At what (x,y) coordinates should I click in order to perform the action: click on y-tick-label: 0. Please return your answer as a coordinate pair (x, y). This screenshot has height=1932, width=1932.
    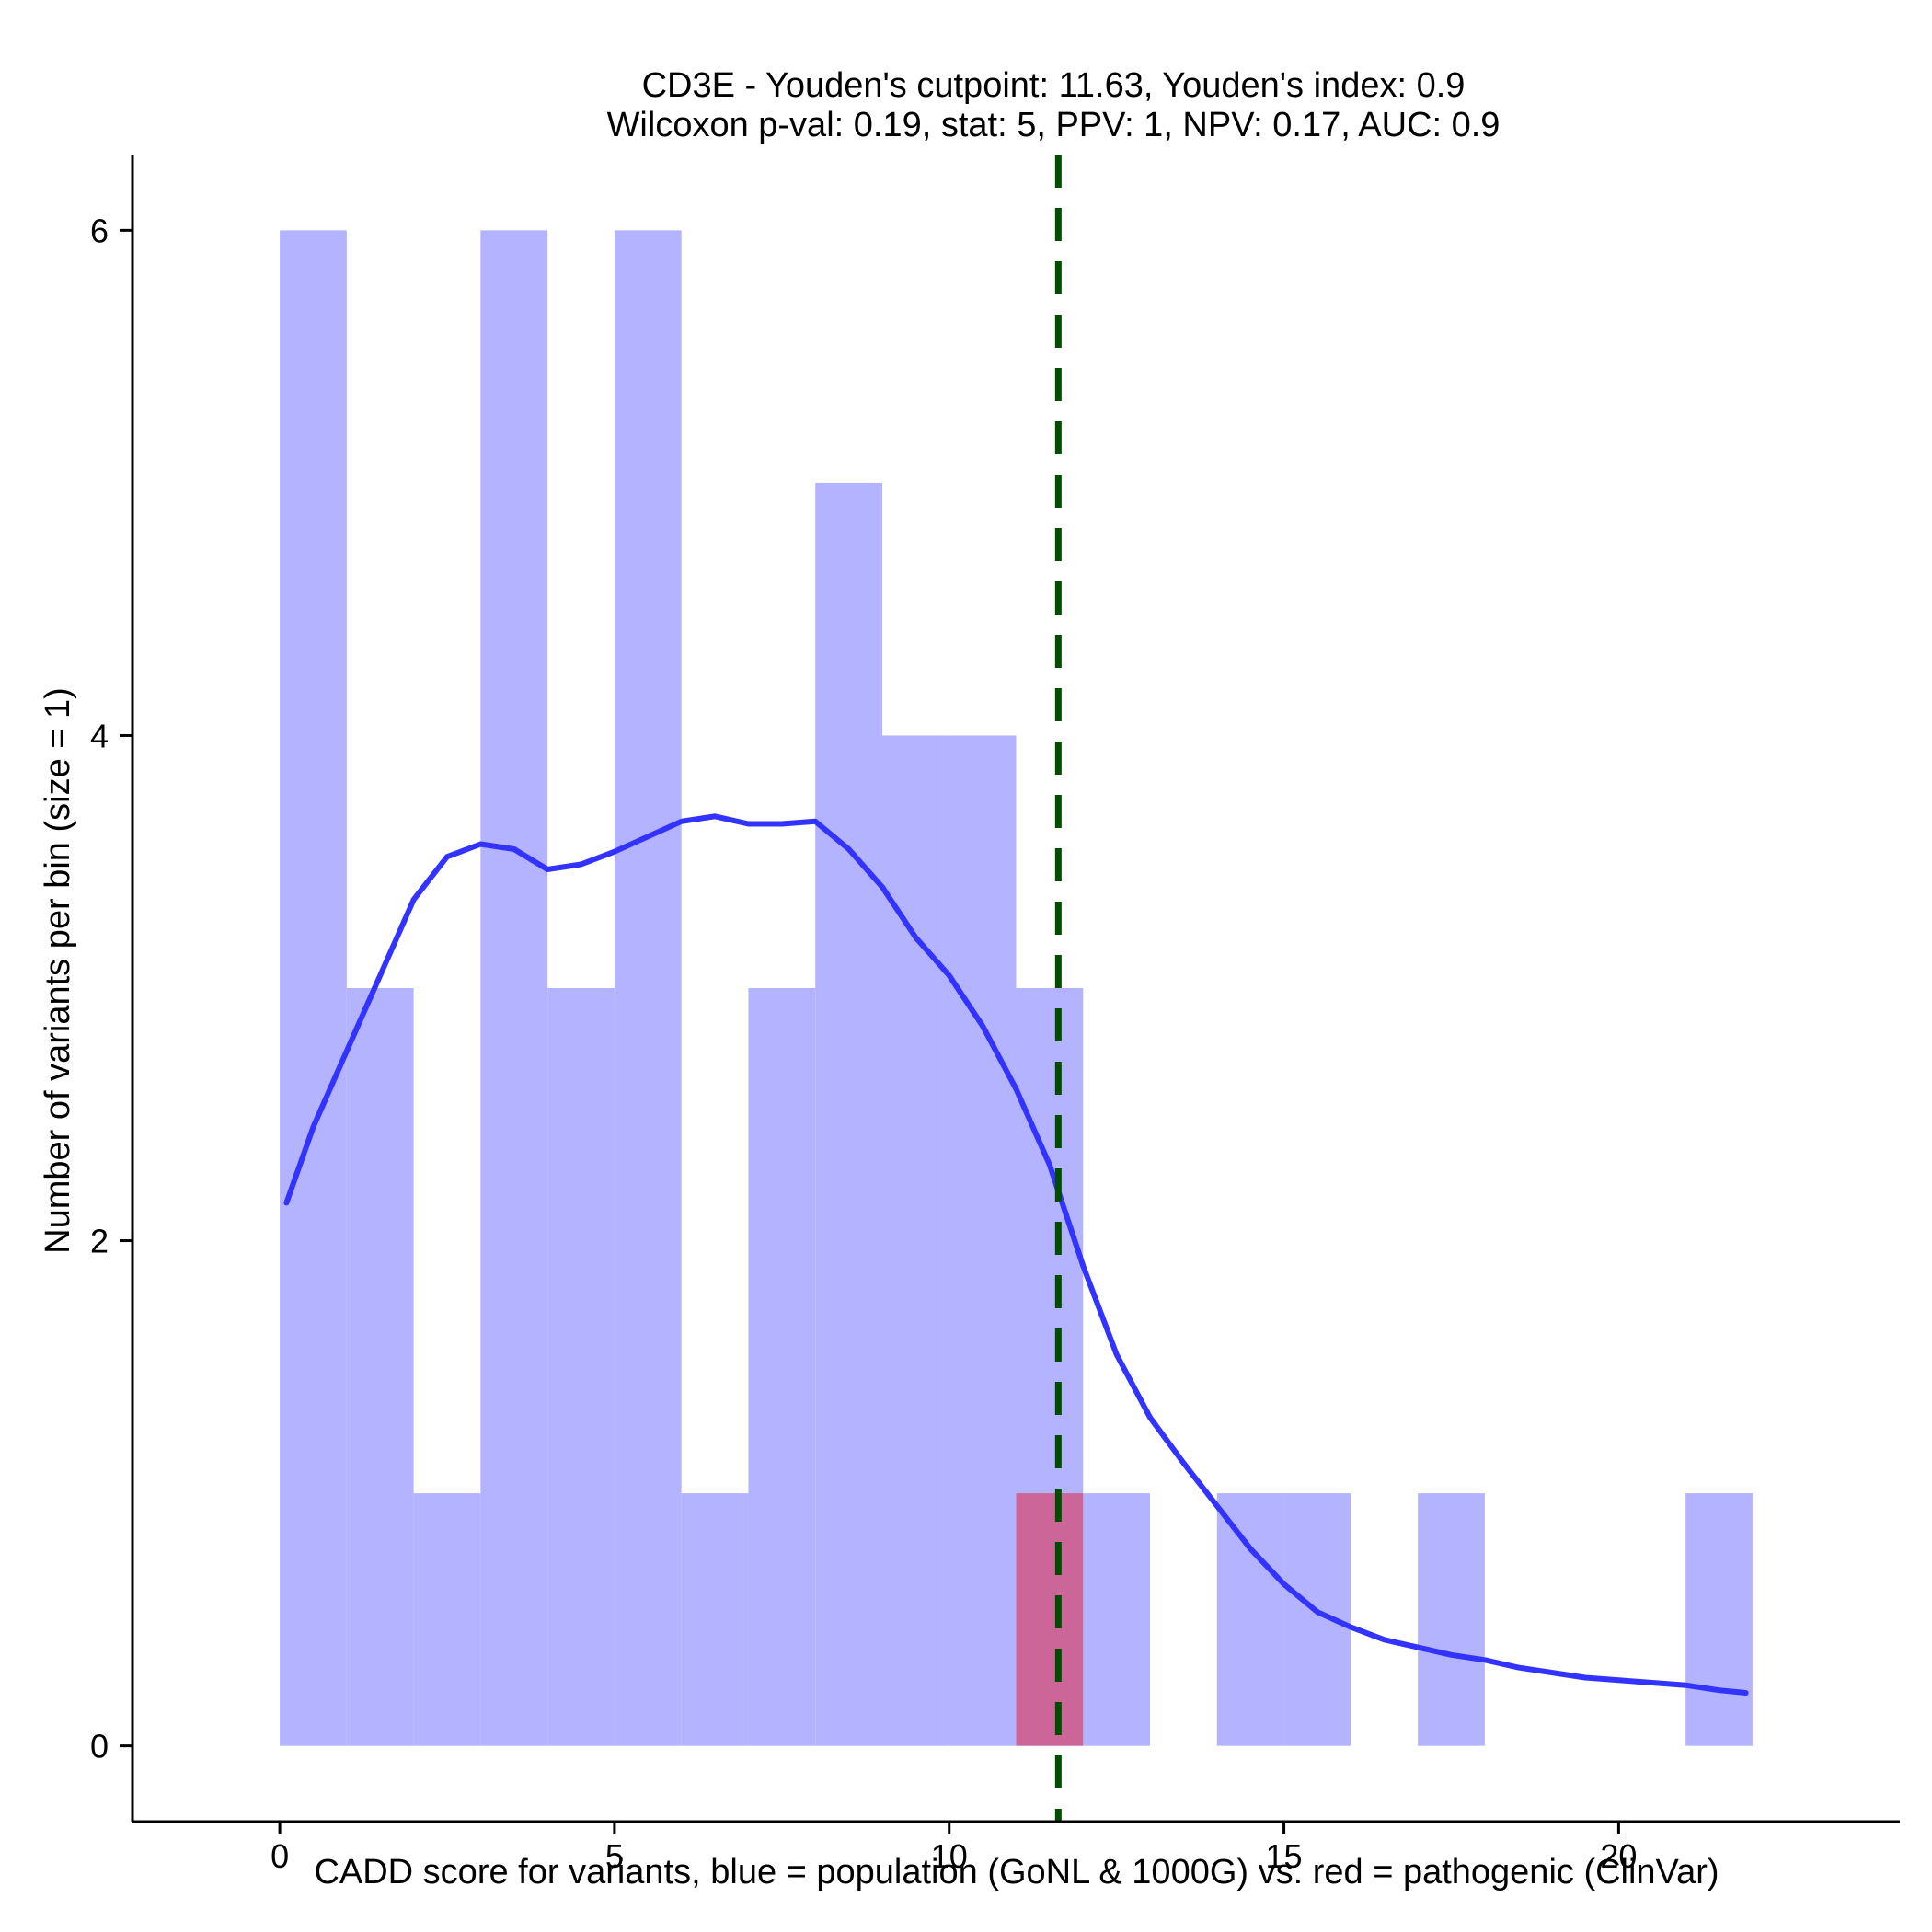
    Looking at the image, I should click on (99, 1746).